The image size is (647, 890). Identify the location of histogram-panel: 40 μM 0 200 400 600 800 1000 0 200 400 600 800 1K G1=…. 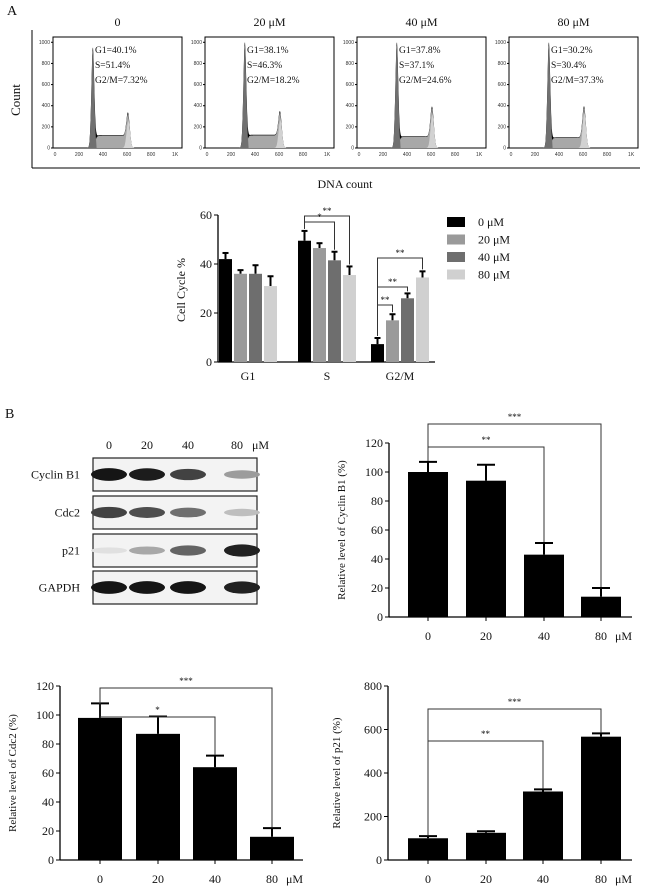
(415, 86).